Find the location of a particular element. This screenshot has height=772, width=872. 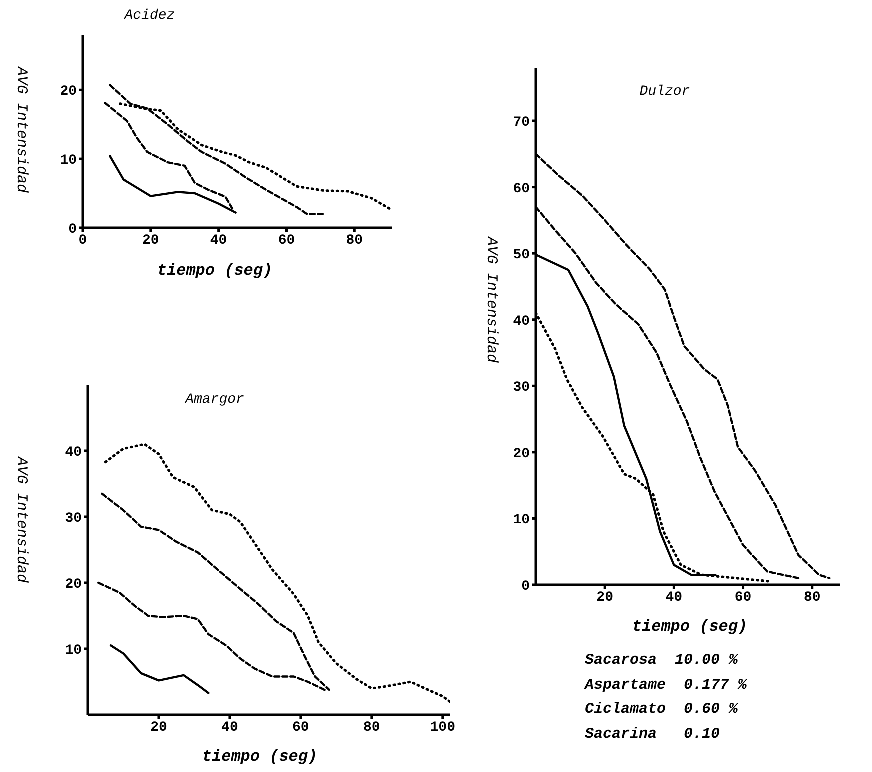

text: Aspartame 0.177 % is located at coordinates (666, 686).